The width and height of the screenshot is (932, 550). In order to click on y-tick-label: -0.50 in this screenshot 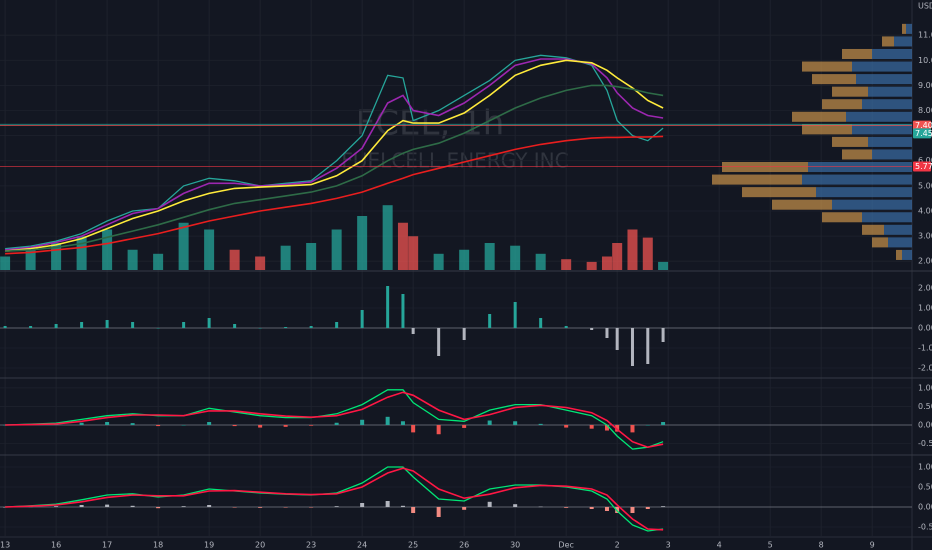, I will do `click(925, 443)`.